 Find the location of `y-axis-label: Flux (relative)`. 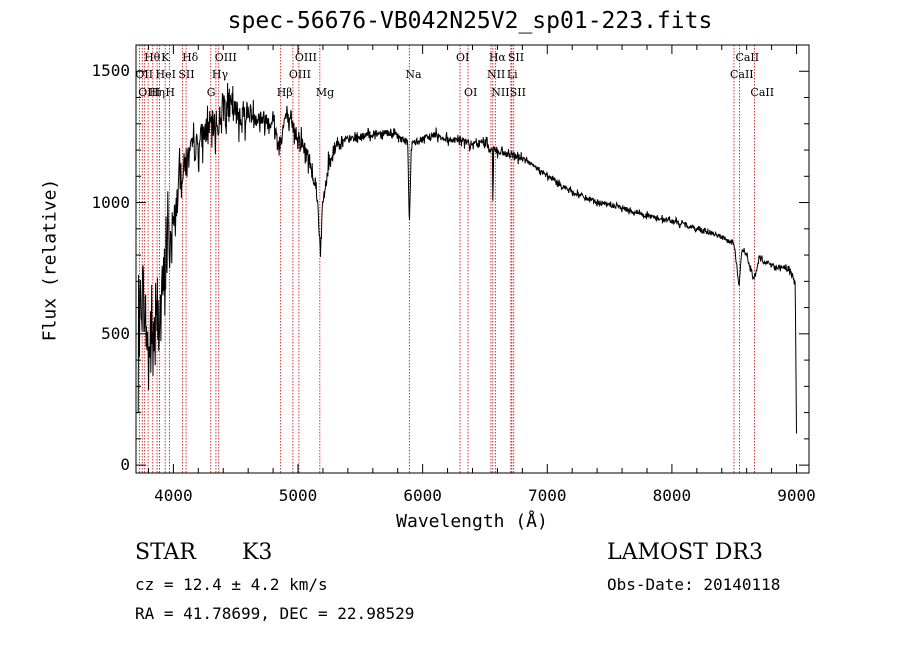

y-axis-label: Flux (relative) is located at coordinates (50, 260).